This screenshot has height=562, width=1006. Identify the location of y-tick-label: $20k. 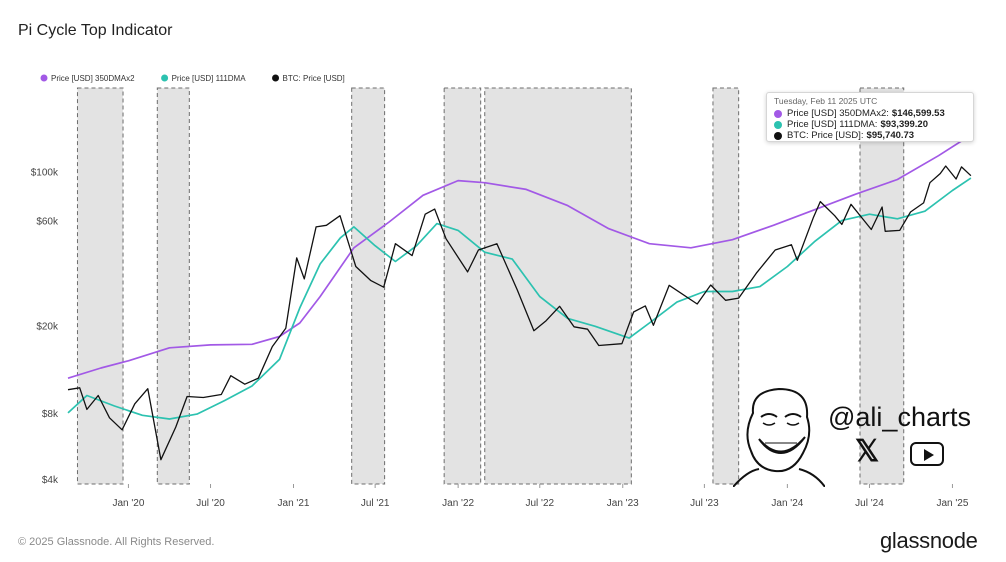
(47, 326).